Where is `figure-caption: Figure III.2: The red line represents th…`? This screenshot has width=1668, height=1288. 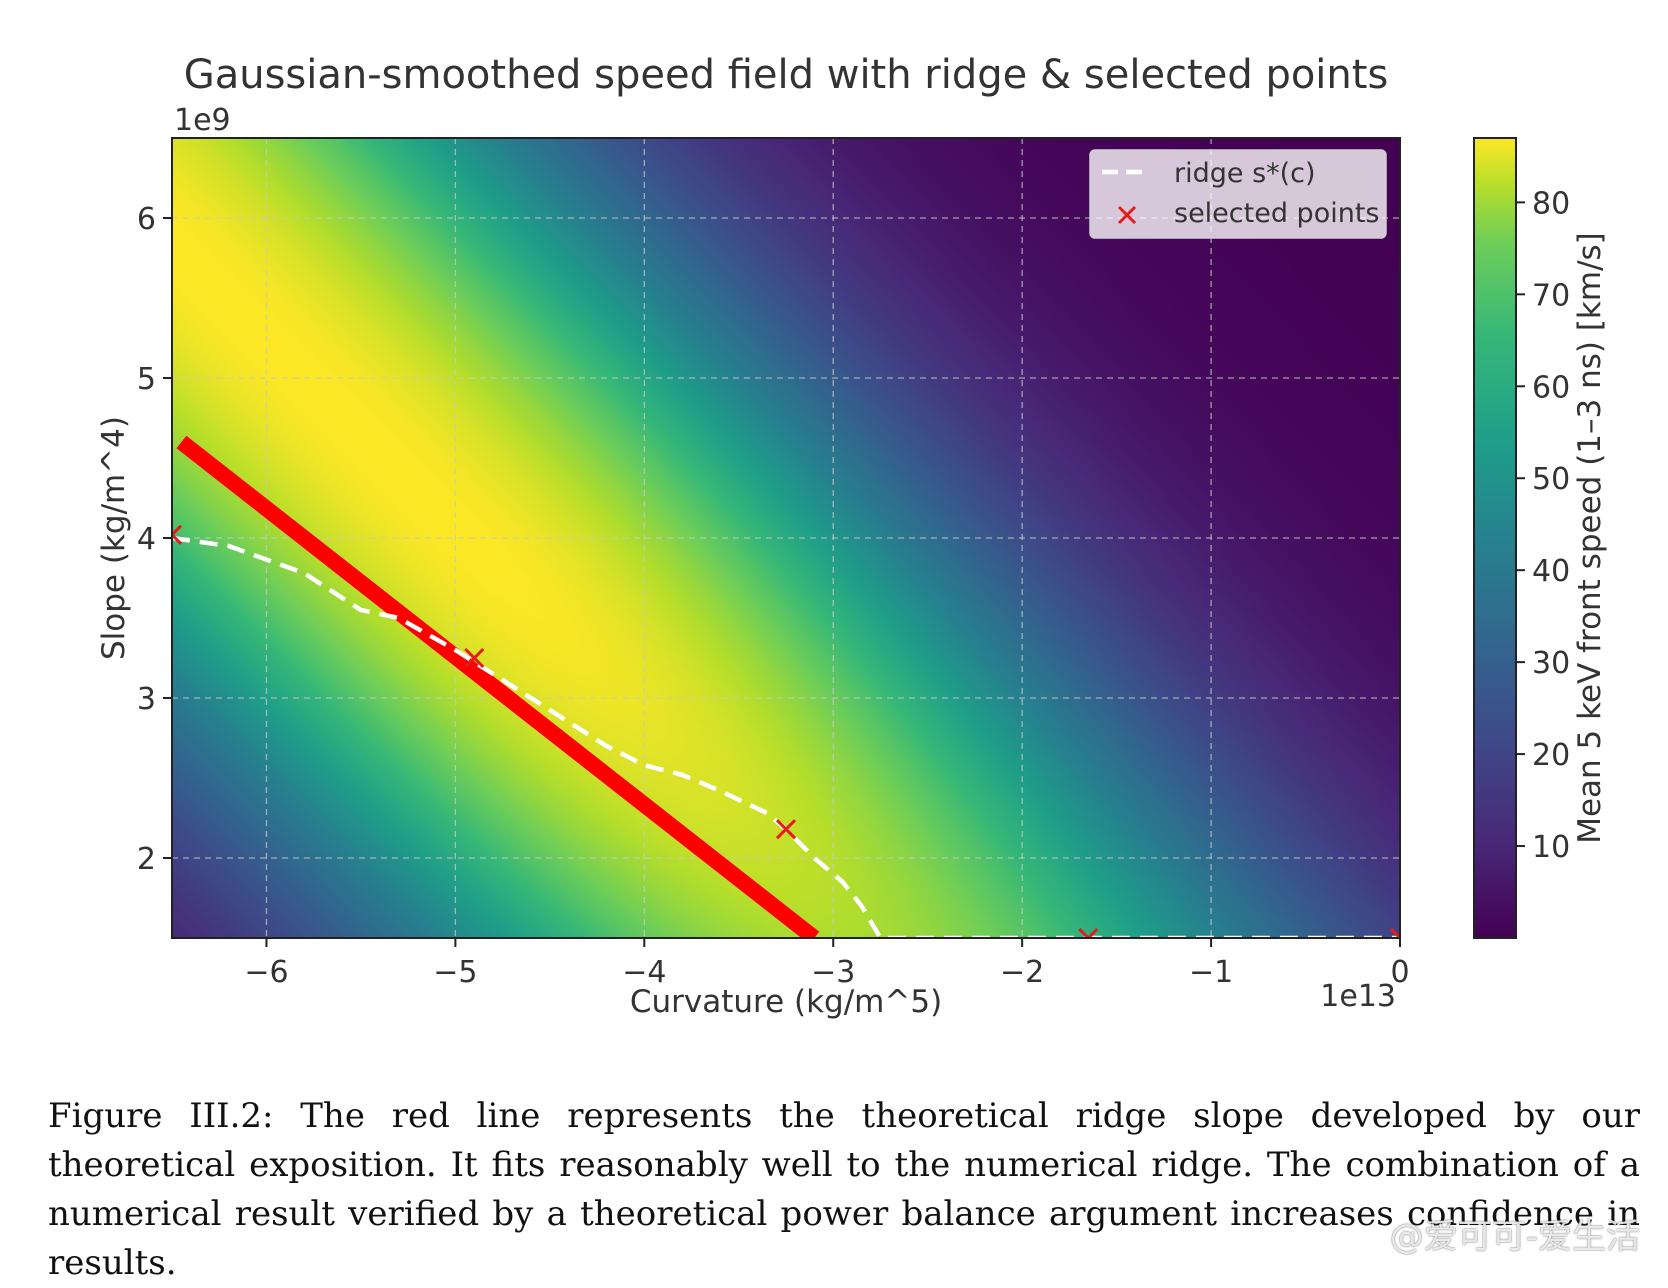 figure-caption: Figure III.2: The red line represents th… is located at coordinates (844, 1189).